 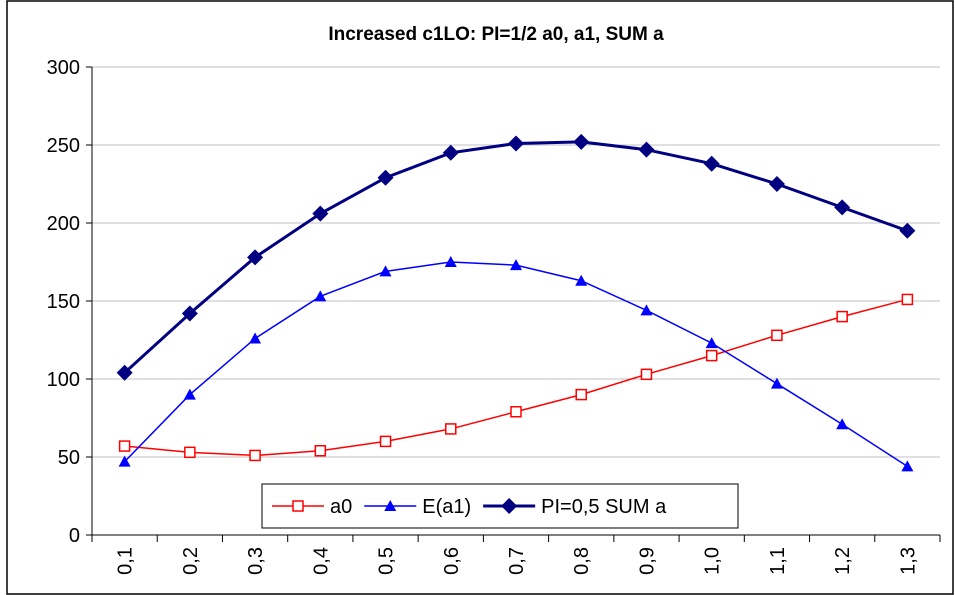 What do you see at coordinates (387, 561) in the screenshot?
I see `x-tick-label: 0,5` at bounding box center [387, 561].